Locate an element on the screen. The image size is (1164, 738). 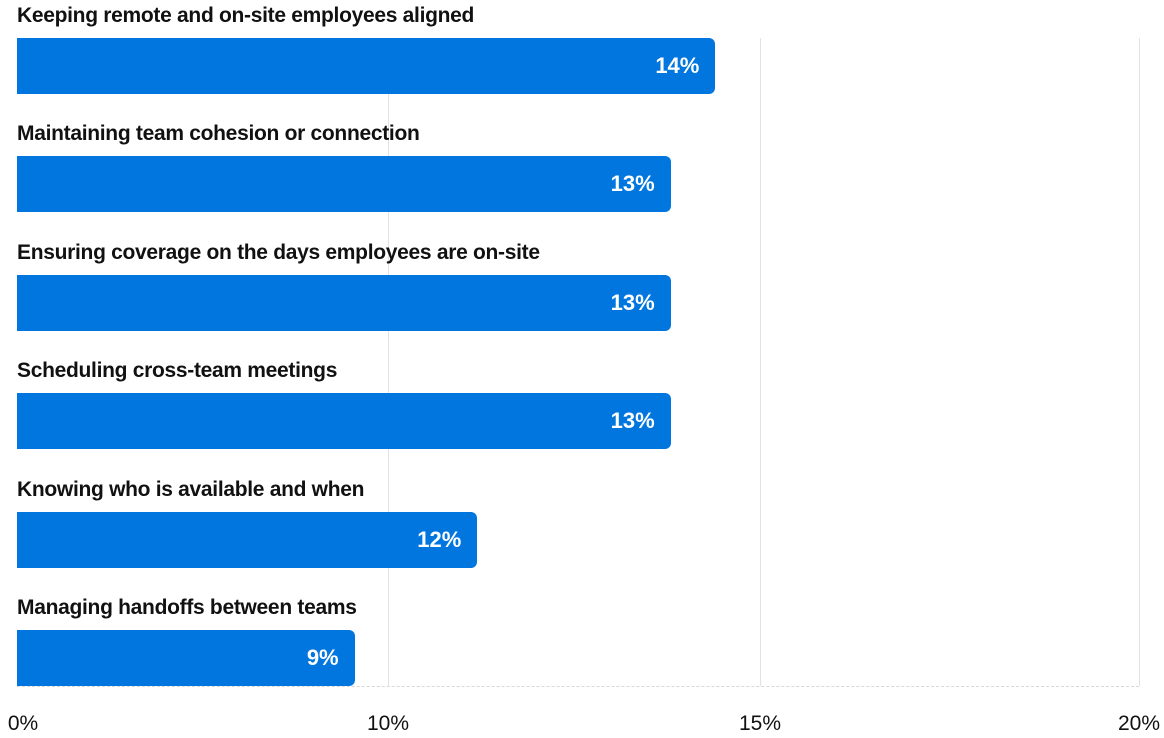
data-label: 12% is located at coordinates (439, 539).